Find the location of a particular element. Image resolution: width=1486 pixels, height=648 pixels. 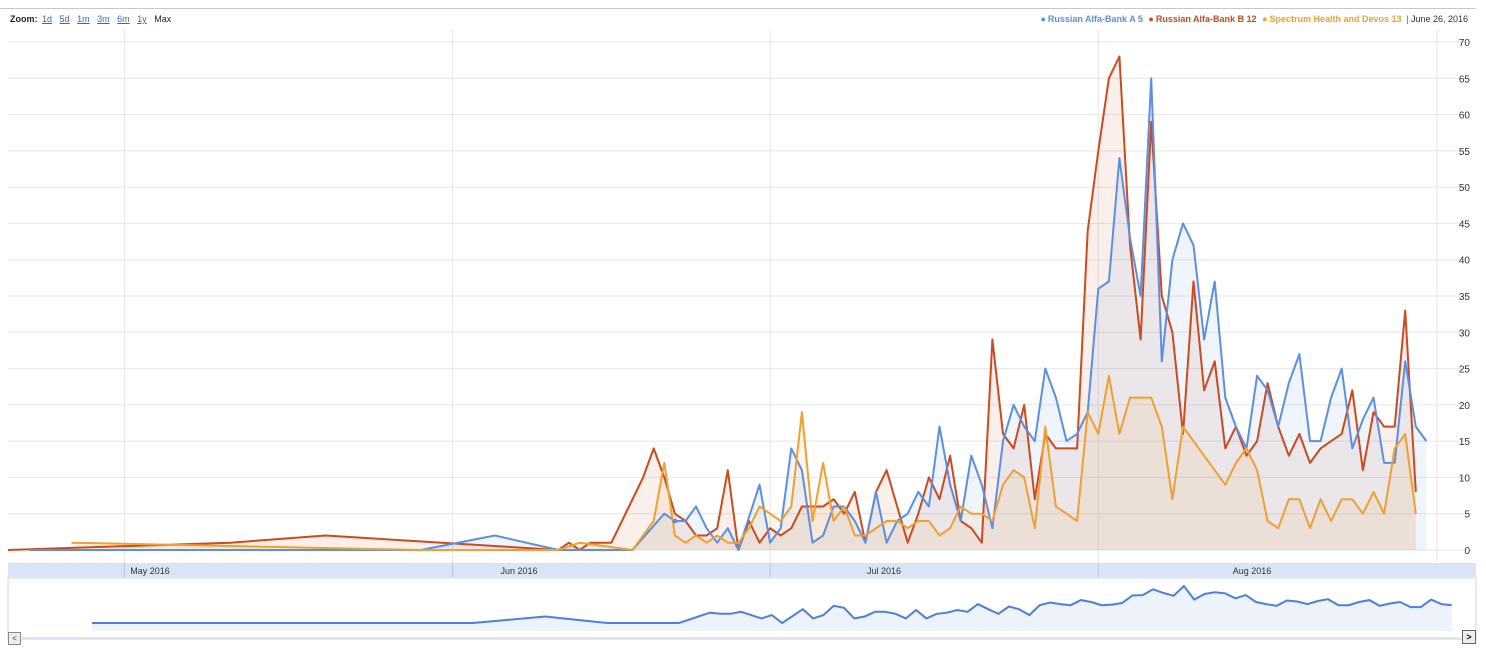

y-tick-label: 15 is located at coordinates (1465, 442).